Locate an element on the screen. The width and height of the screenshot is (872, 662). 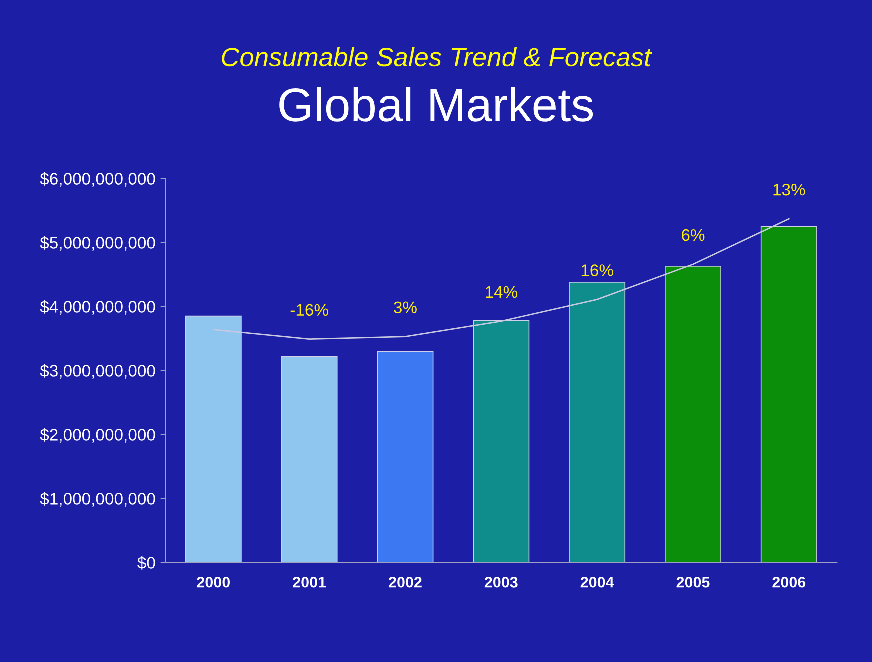
y-tick-label: $4,000,000,000 is located at coordinates (98, 307).